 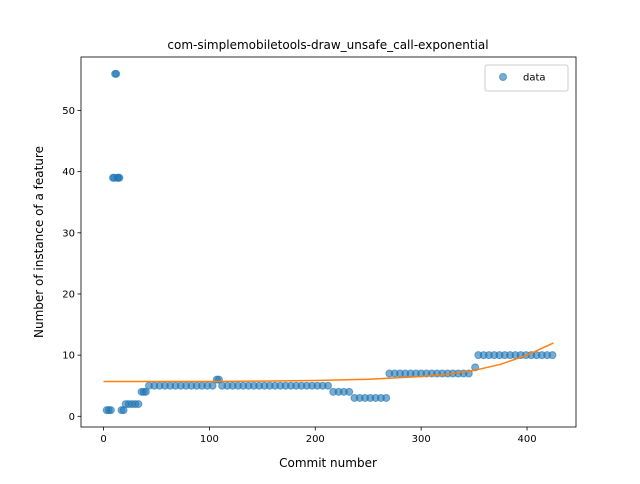 What do you see at coordinates (68, 111) in the screenshot?
I see `y-tick-label: 50` at bounding box center [68, 111].